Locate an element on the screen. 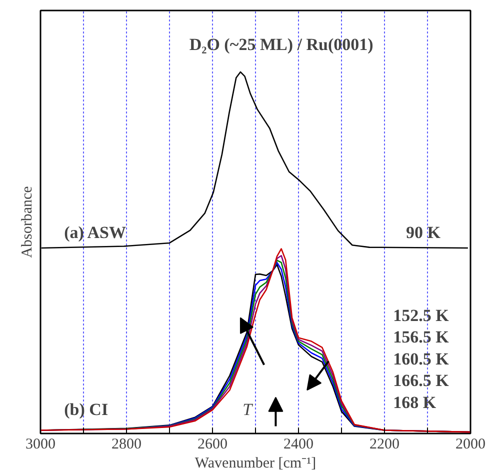  annotation: T is located at coordinates (248, 410).